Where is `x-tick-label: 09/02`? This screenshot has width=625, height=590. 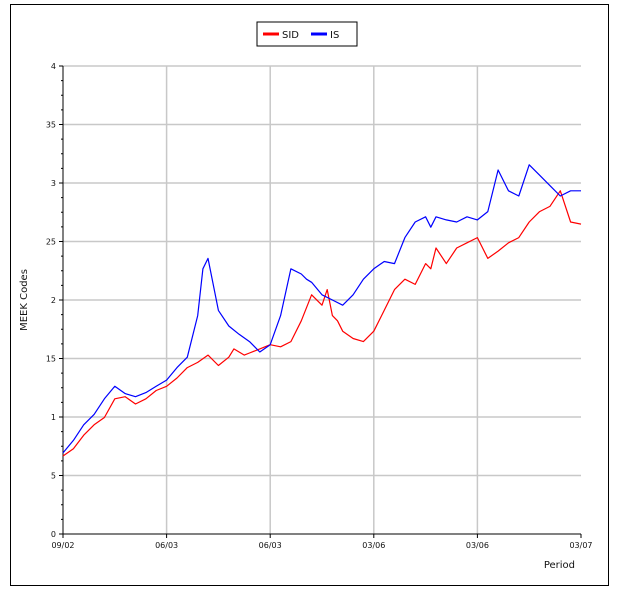 x-tick-label: 09/02 is located at coordinates (62, 545).